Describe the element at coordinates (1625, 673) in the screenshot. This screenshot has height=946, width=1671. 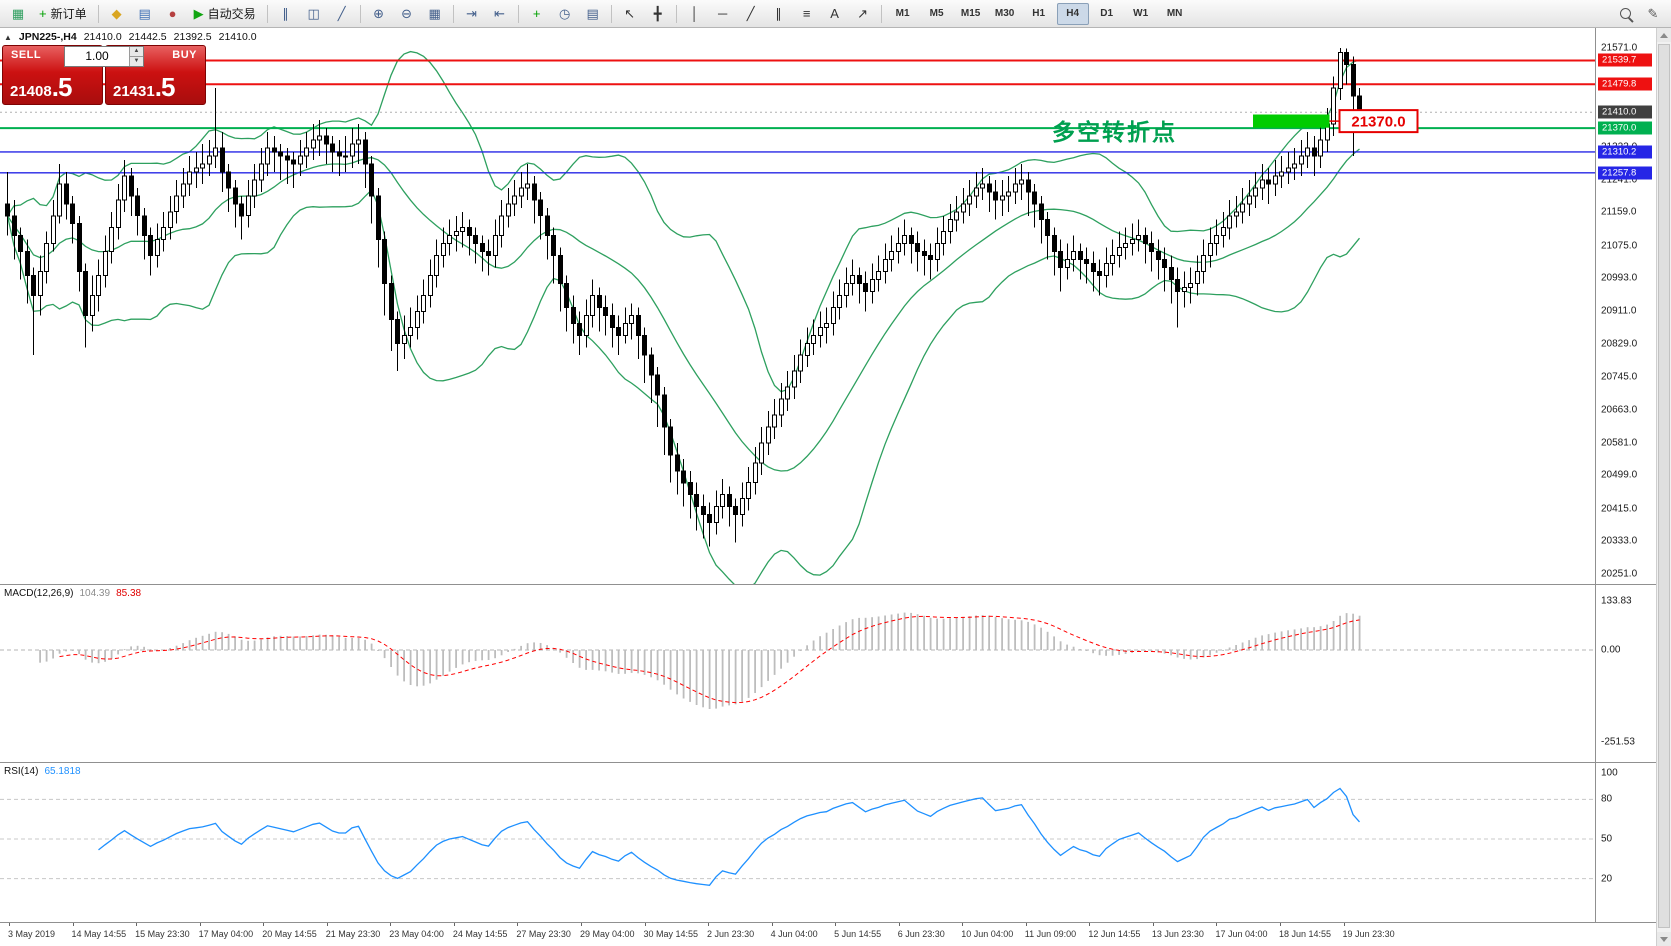
I see `macd-scale: 133.83 0.00 -251.53` at that location.